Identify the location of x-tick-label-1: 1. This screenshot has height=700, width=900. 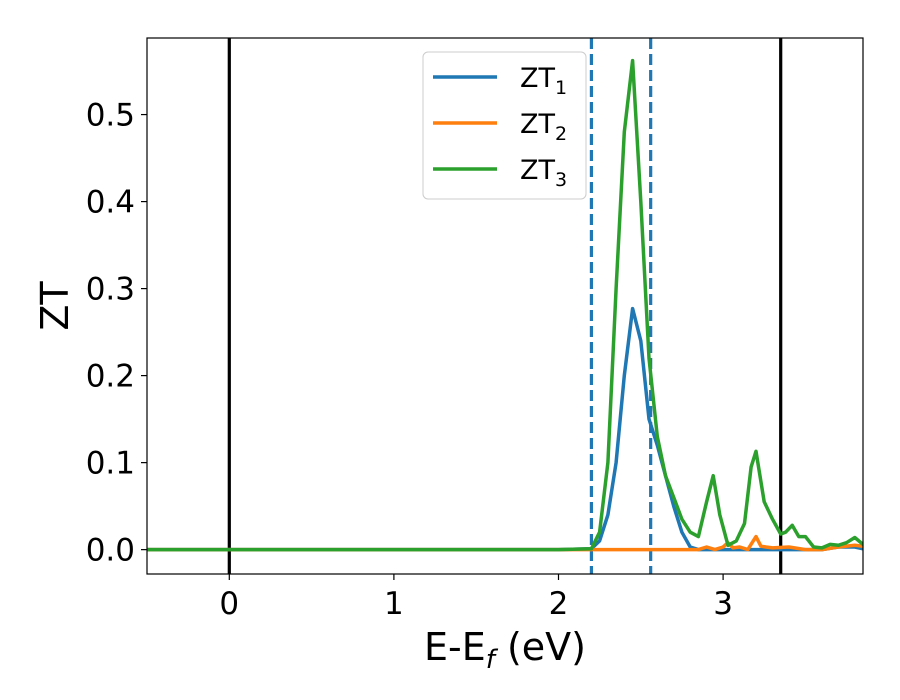
(394, 604).